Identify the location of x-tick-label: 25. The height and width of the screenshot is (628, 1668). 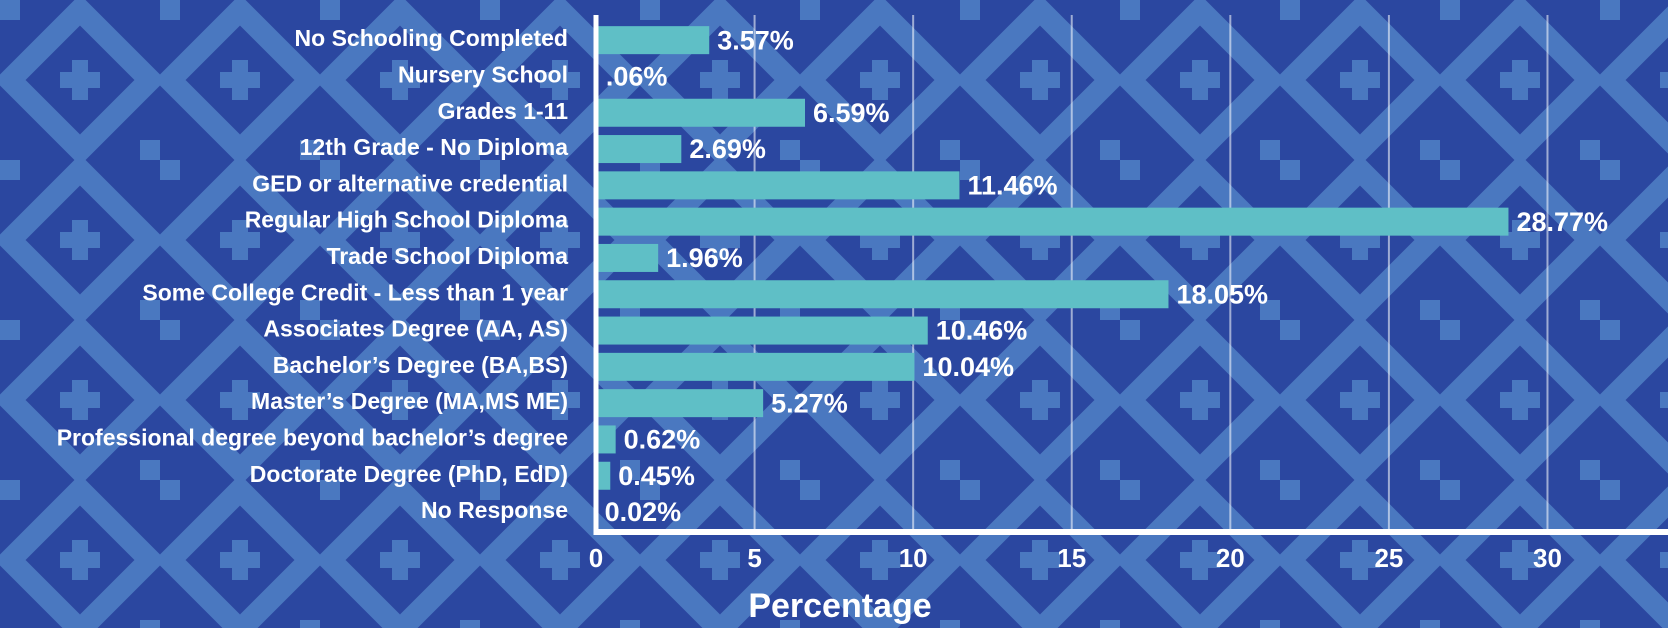
(1388, 558).